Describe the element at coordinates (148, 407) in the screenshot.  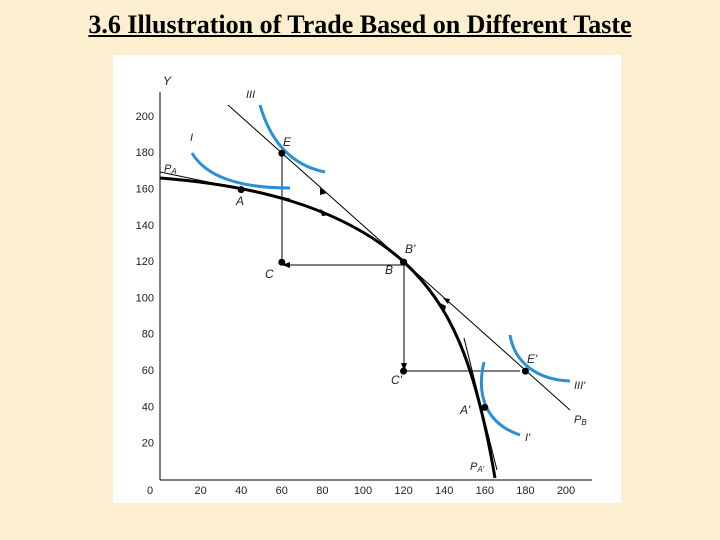
I see `y-tick-label: 40` at that location.